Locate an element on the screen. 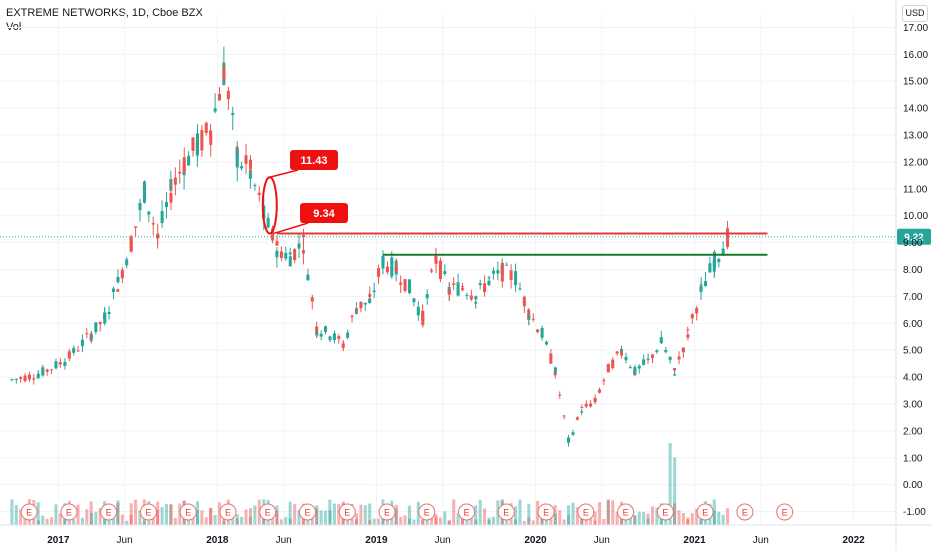 Image resolution: width=932 pixels, height=550 pixels. y-tick-label: 13.00 is located at coordinates (915, 136).